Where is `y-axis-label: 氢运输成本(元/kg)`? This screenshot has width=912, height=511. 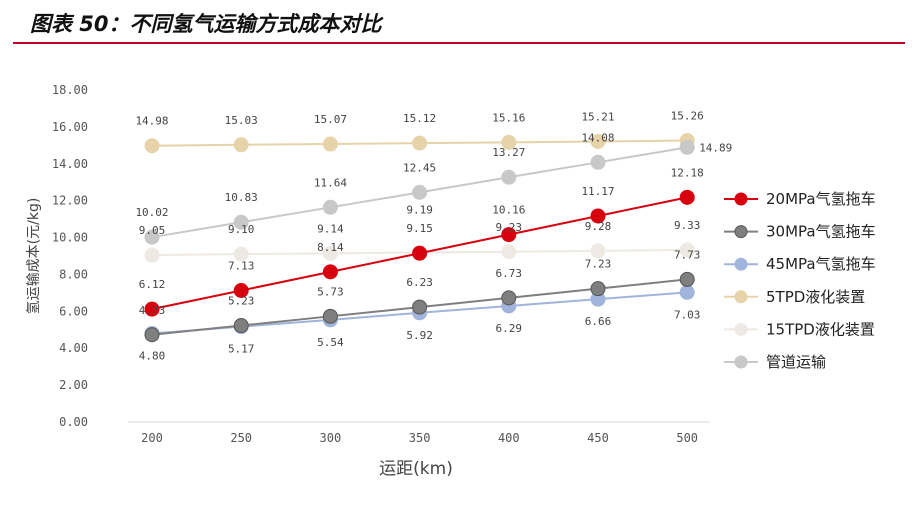
y-axis-label: 氢运输成本(元/kg) is located at coordinates (34, 256).